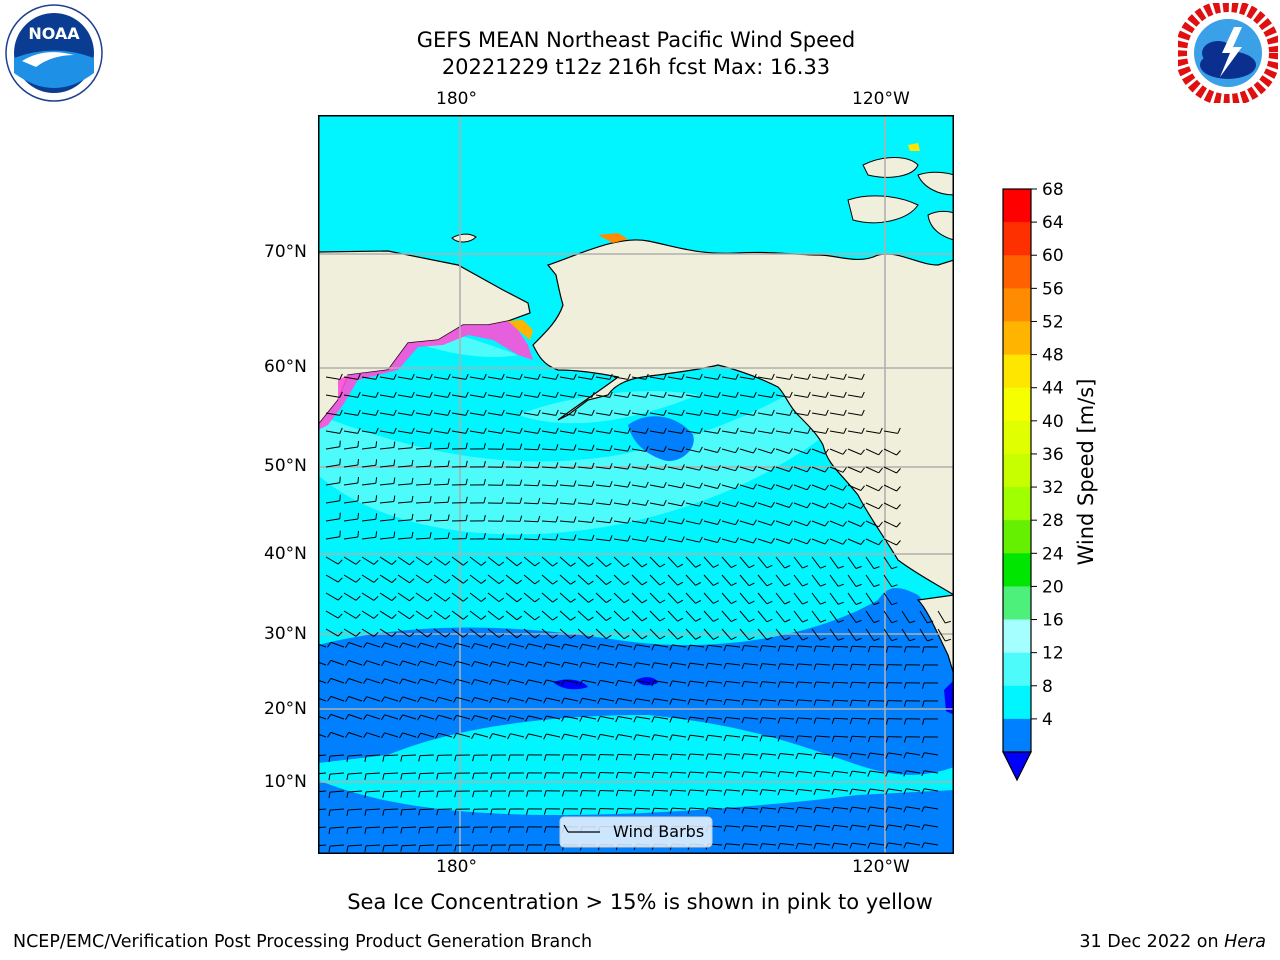  Describe the element at coordinates (1047, 687) in the screenshot. I see `colorbar-tick-label: 8` at that location.